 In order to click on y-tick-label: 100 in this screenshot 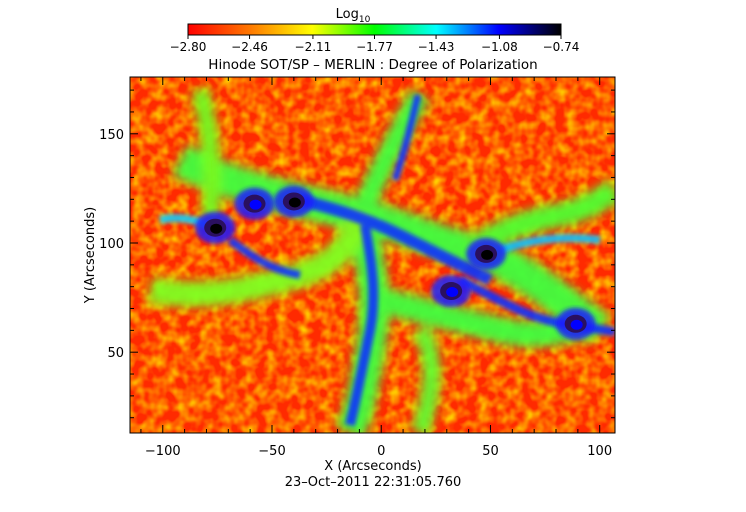, I will do `click(111, 244)`.